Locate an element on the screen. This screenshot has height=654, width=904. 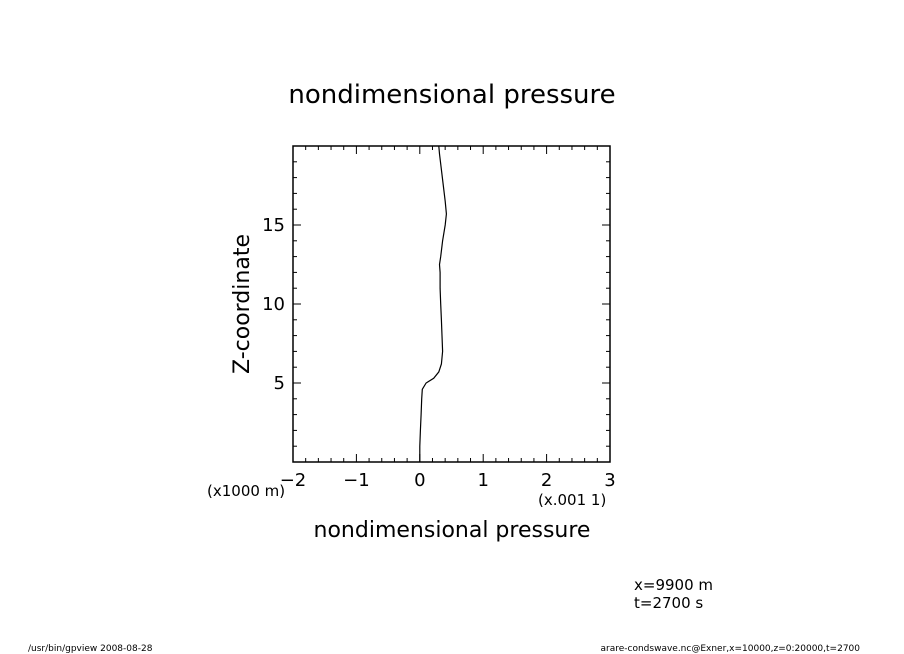
x-tick-label: 0 is located at coordinates (419, 480).